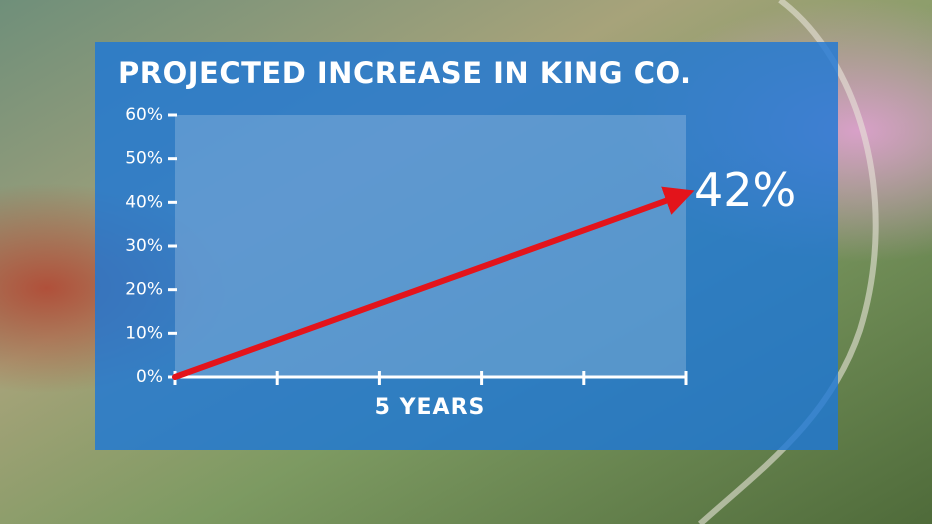 Image resolution: width=932 pixels, height=524 pixels. Describe the element at coordinates (430, 407) in the screenshot. I see `x-axis-label: 5 YEARS` at that location.